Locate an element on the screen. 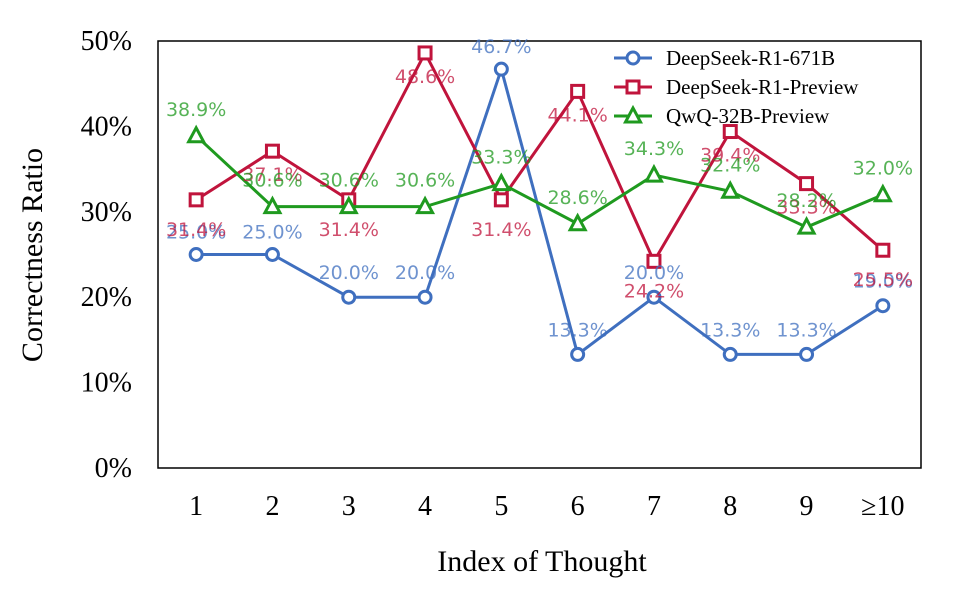 This screenshot has width=969, height=609. x-tick-label: 5 is located at coordinates (501, 506).